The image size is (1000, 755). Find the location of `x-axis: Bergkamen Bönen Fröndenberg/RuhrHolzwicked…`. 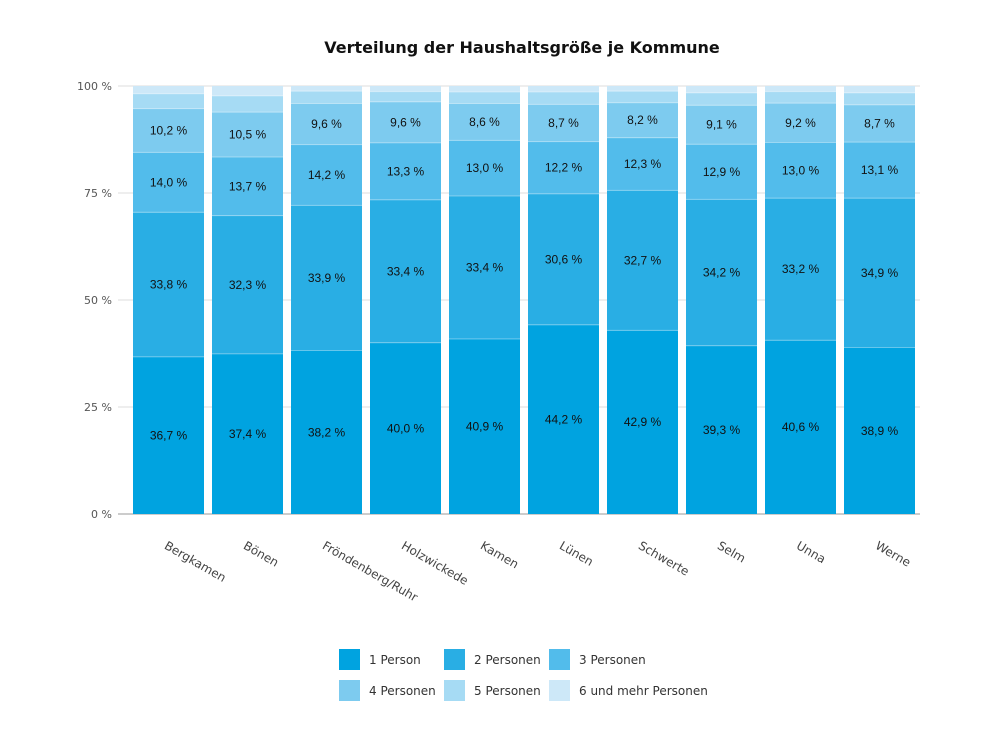

x-axis: Bergkamen Bönen Fröndenberg/RuhrHolzwicked… is located at coordinates (537, 571).